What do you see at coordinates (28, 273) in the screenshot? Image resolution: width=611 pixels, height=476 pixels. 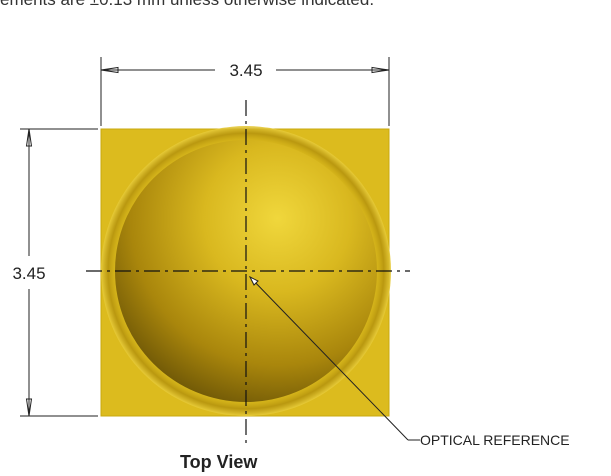 I see `height-dimension-label: 3.45` at bounding box center [28, 273].